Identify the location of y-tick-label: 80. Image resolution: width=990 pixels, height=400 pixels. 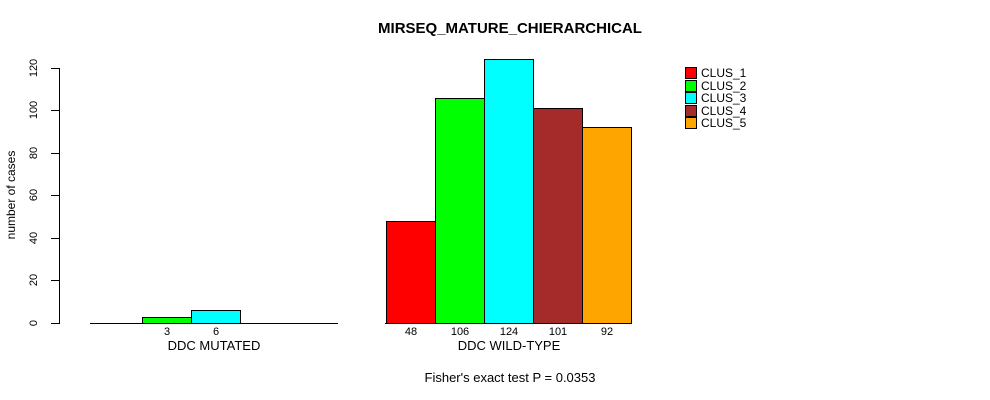
(34, 153).